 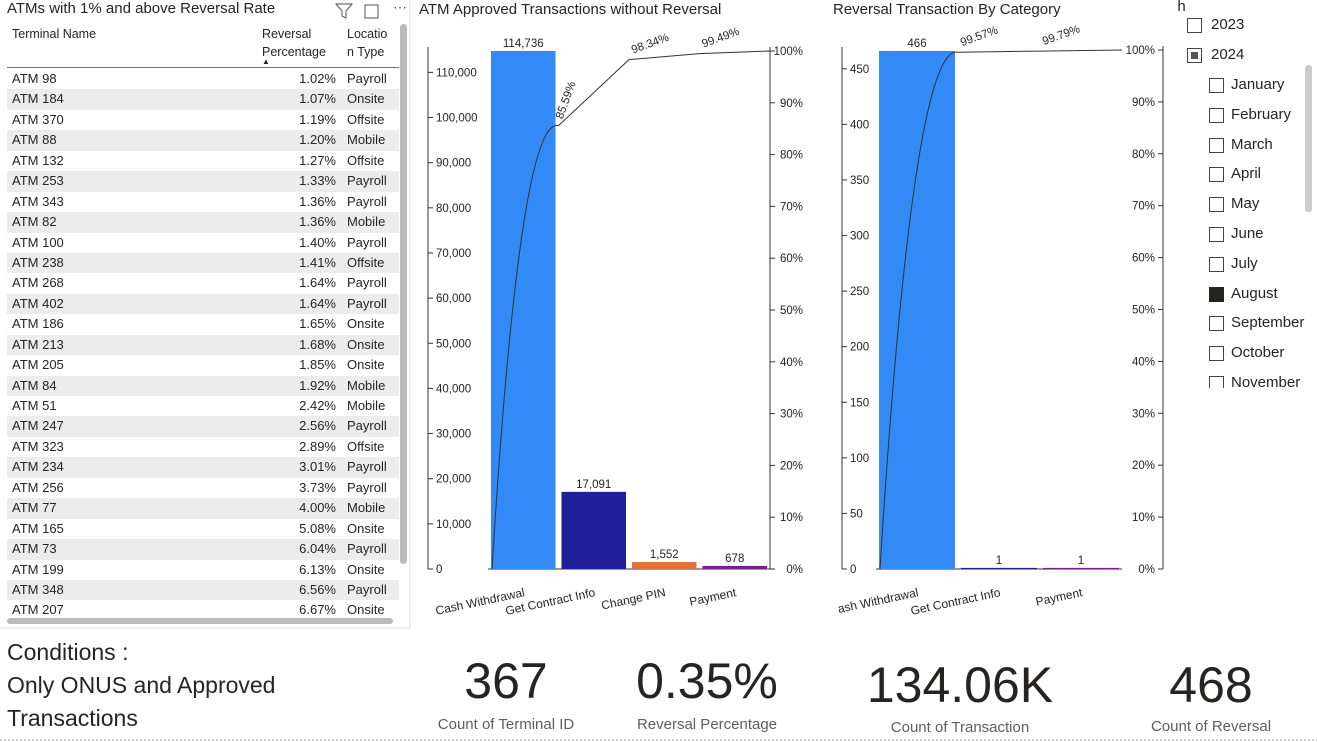 I want to click on slicer-item: September, so click(x=1268, y=323).